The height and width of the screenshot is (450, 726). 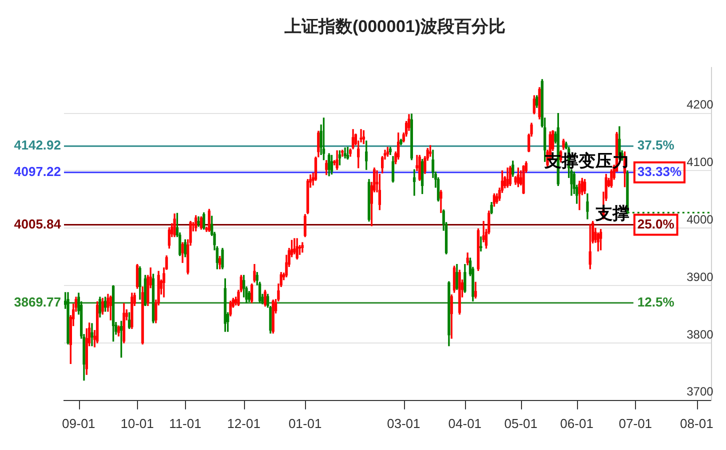 I want to click on x-tick-label: 06-01, so click(x=577, y=423).